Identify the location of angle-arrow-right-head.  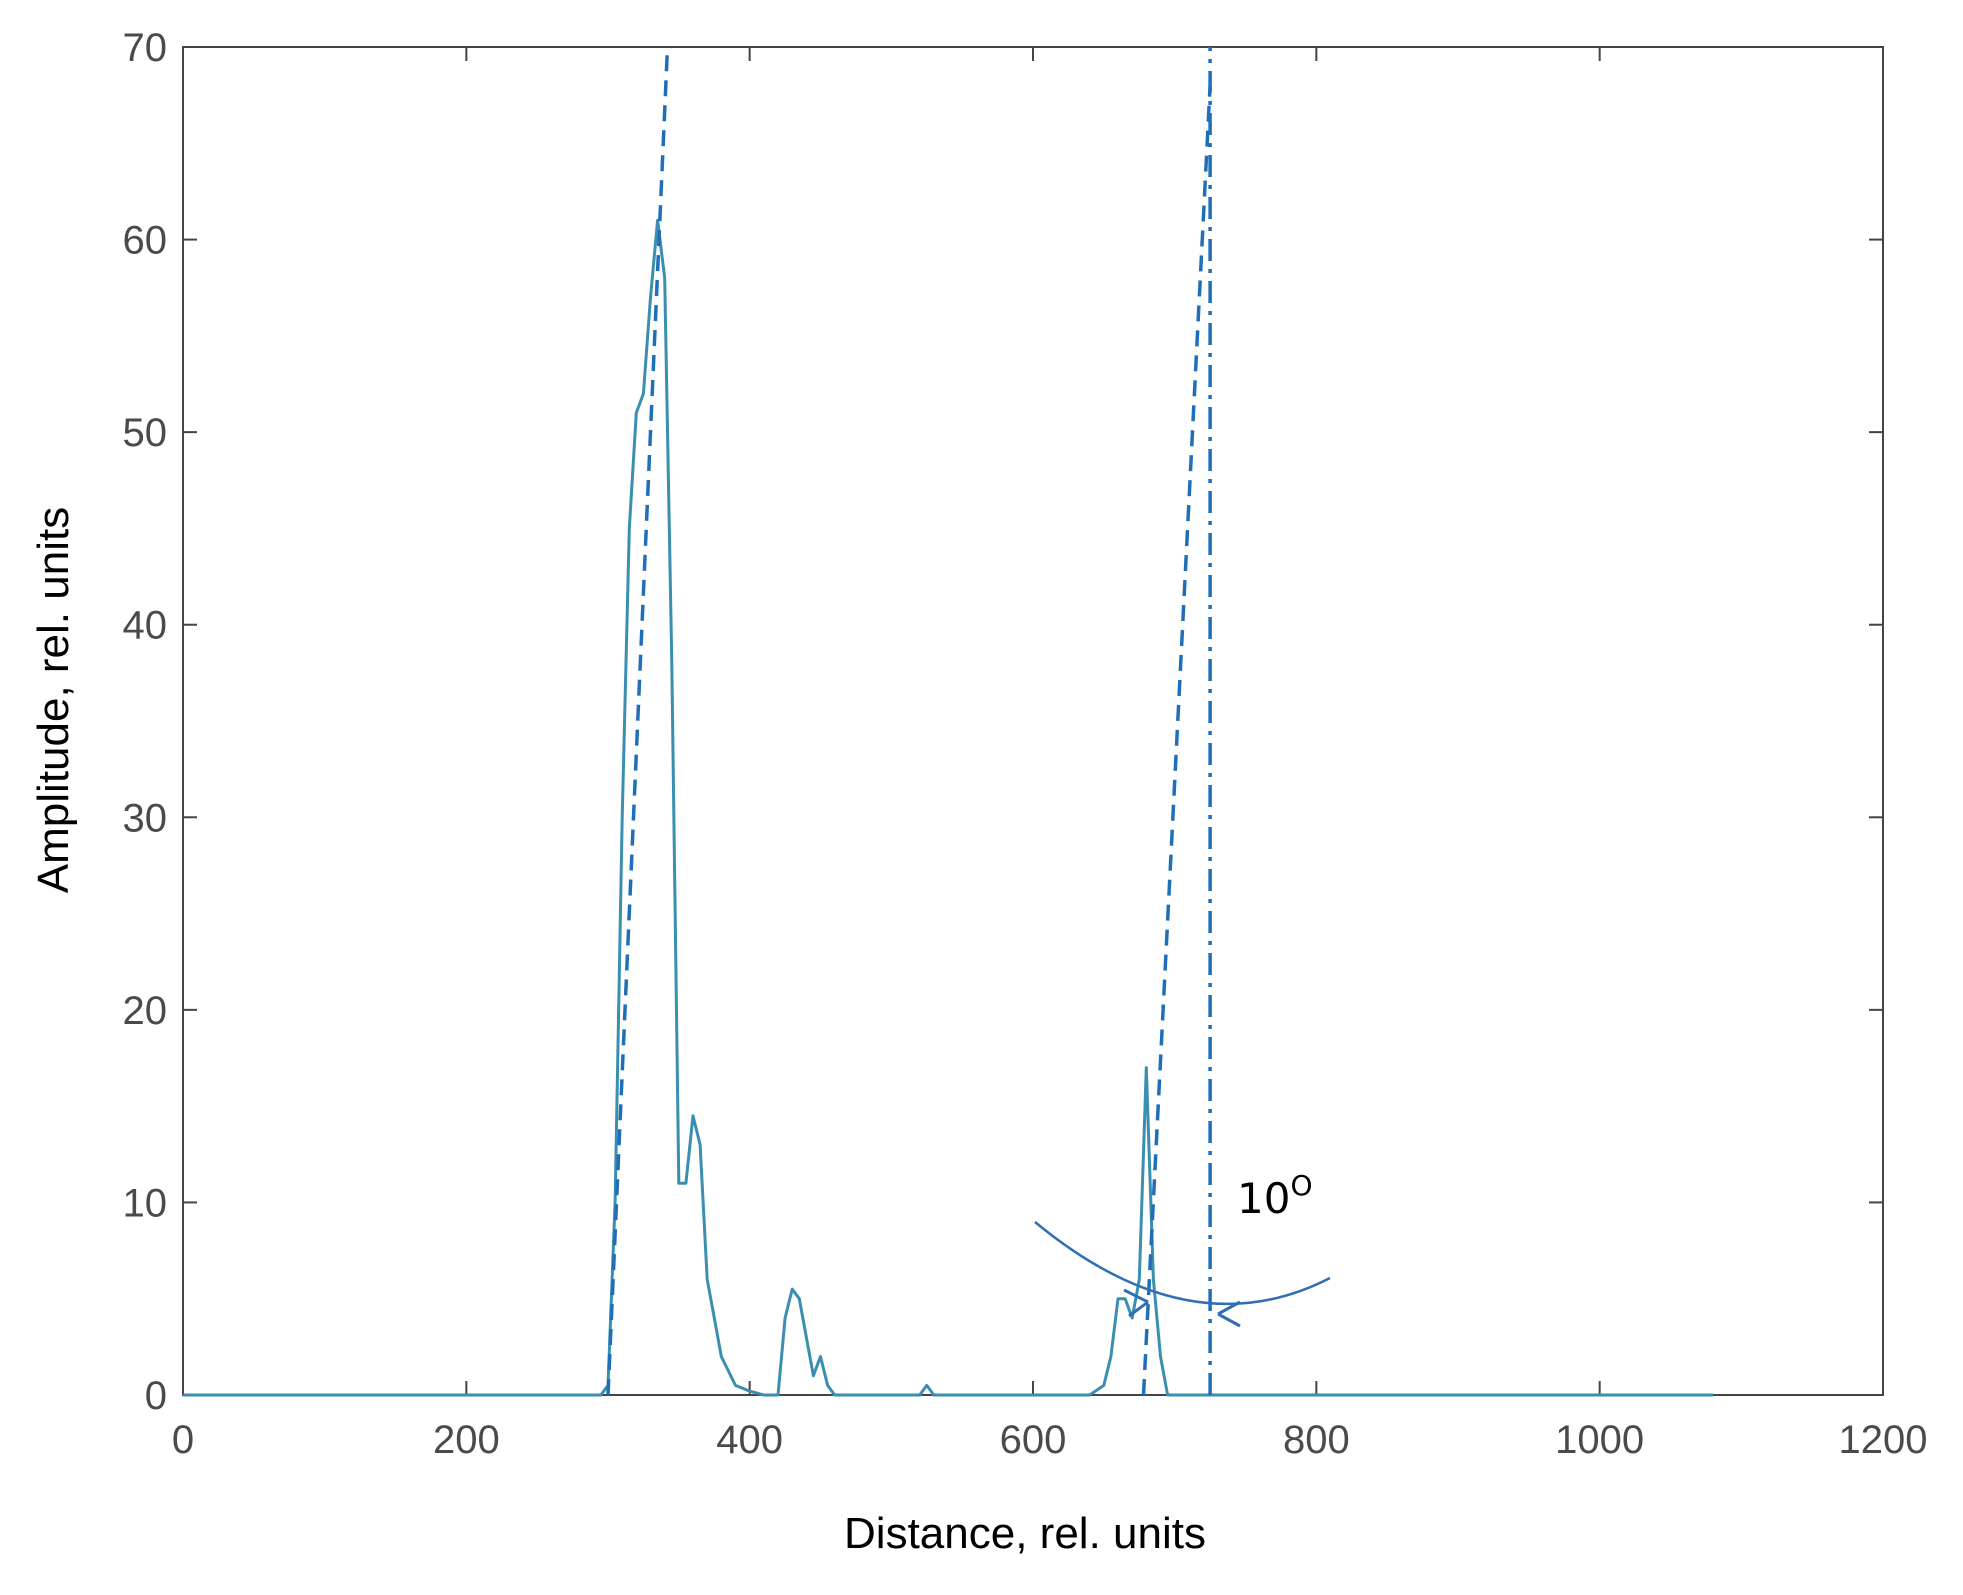
(1229, 1314).